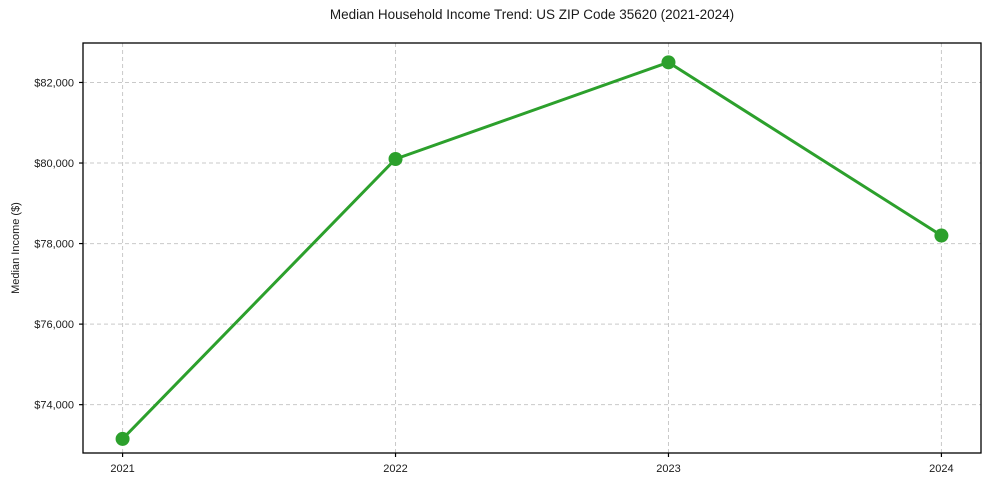 The image size is (989, 490). What do you see at coordinates (54, 83) in the screenshot?
I see `y-tick-label: $82,000` at bounding box center [54, 83].